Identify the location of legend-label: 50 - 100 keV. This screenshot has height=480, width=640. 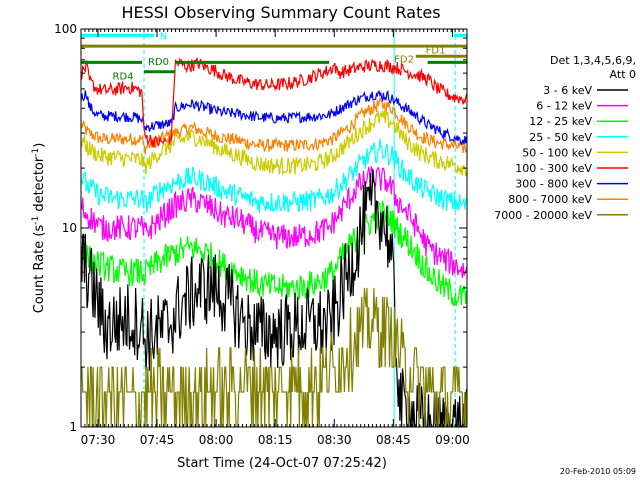
(557, 152).